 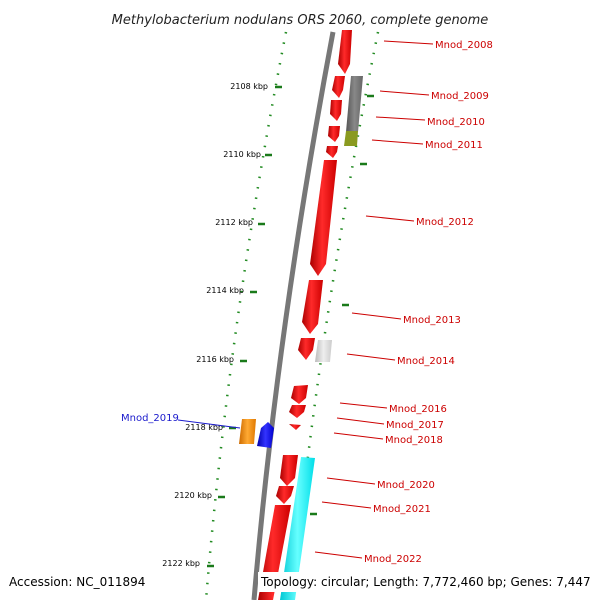 What do you see at coordinates (345, 52) in the screenshot?
I see `gene-mnod-2008` at bounding box center [345, 52].